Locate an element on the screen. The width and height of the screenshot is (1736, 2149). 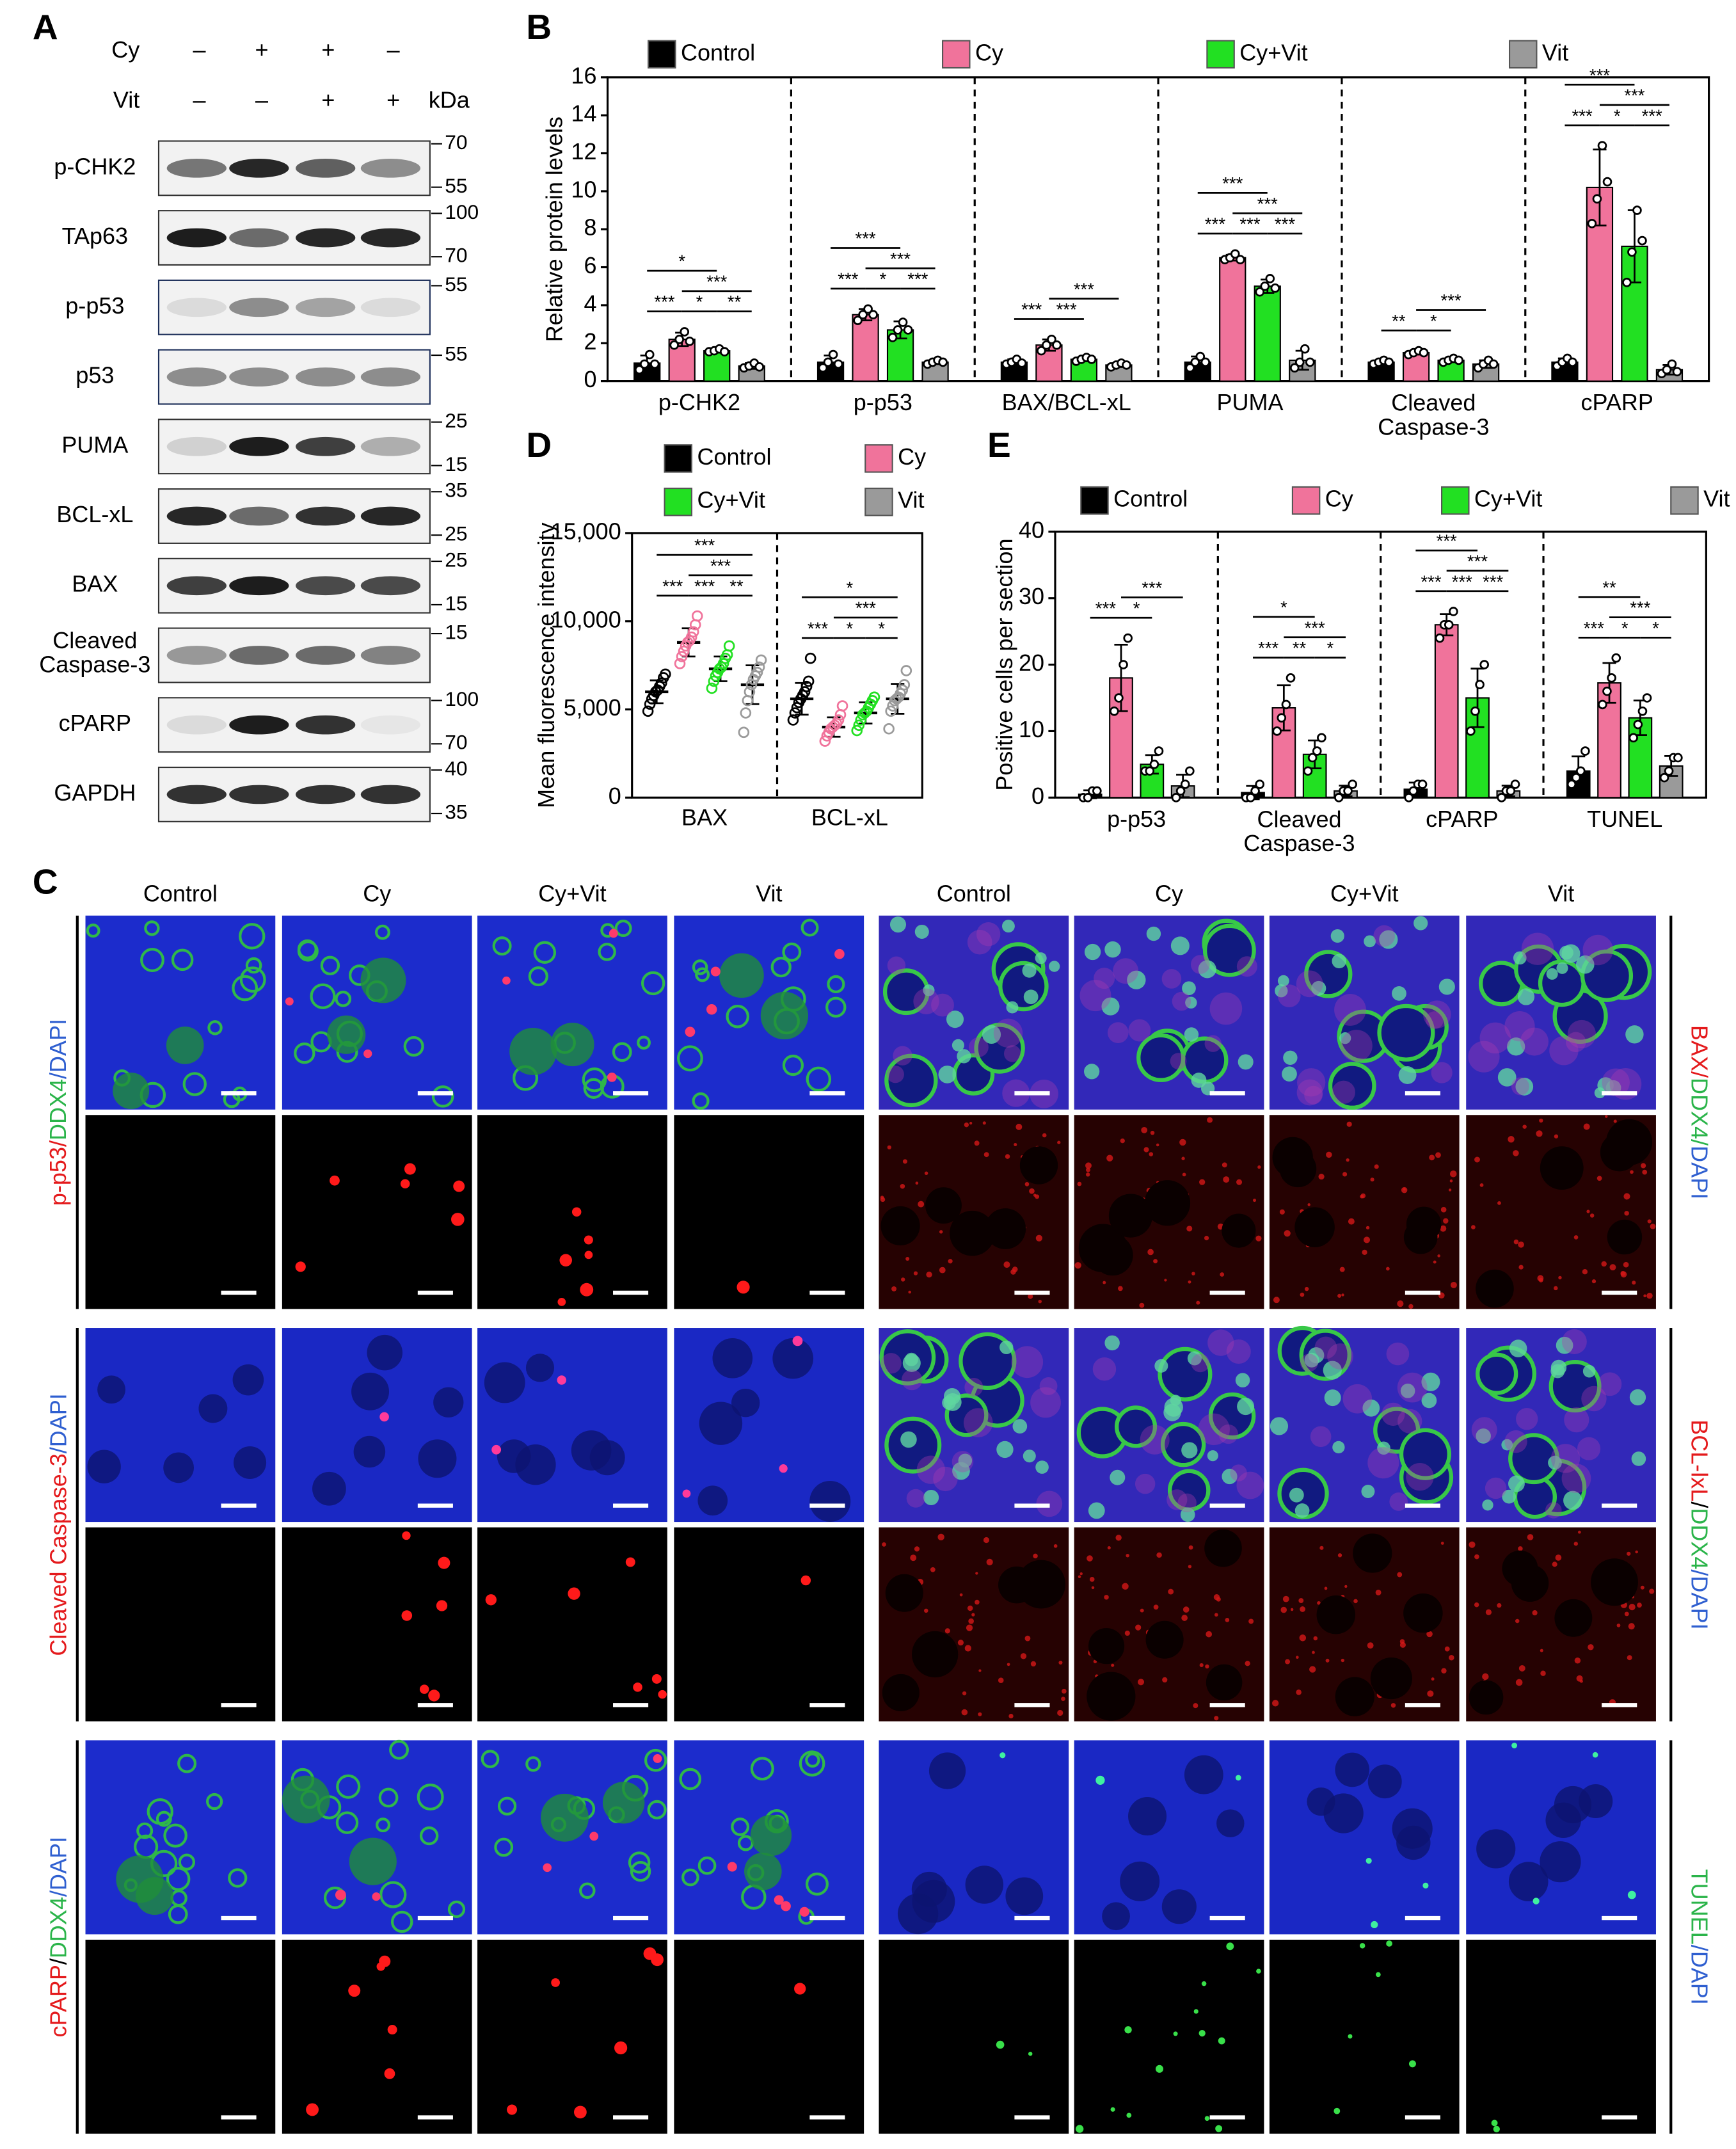
column-header: Control is located at coordinates (180, 893).